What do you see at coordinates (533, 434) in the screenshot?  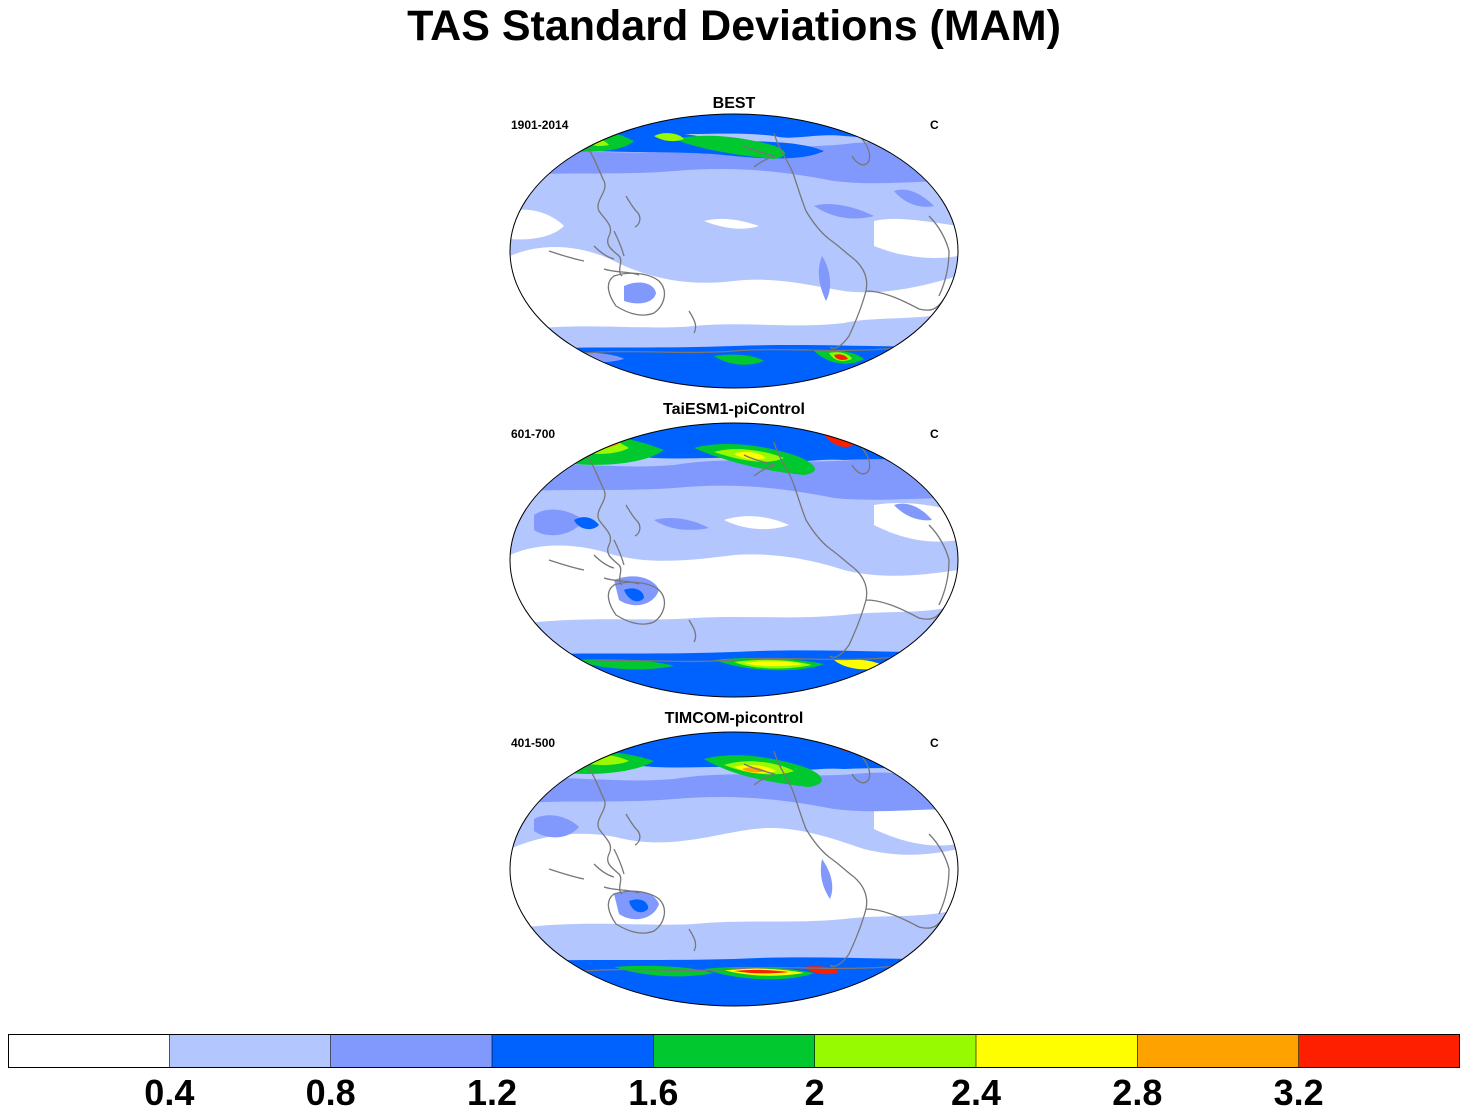 I see `panel-2-period: 601-700` at bounding box center [533, 434].